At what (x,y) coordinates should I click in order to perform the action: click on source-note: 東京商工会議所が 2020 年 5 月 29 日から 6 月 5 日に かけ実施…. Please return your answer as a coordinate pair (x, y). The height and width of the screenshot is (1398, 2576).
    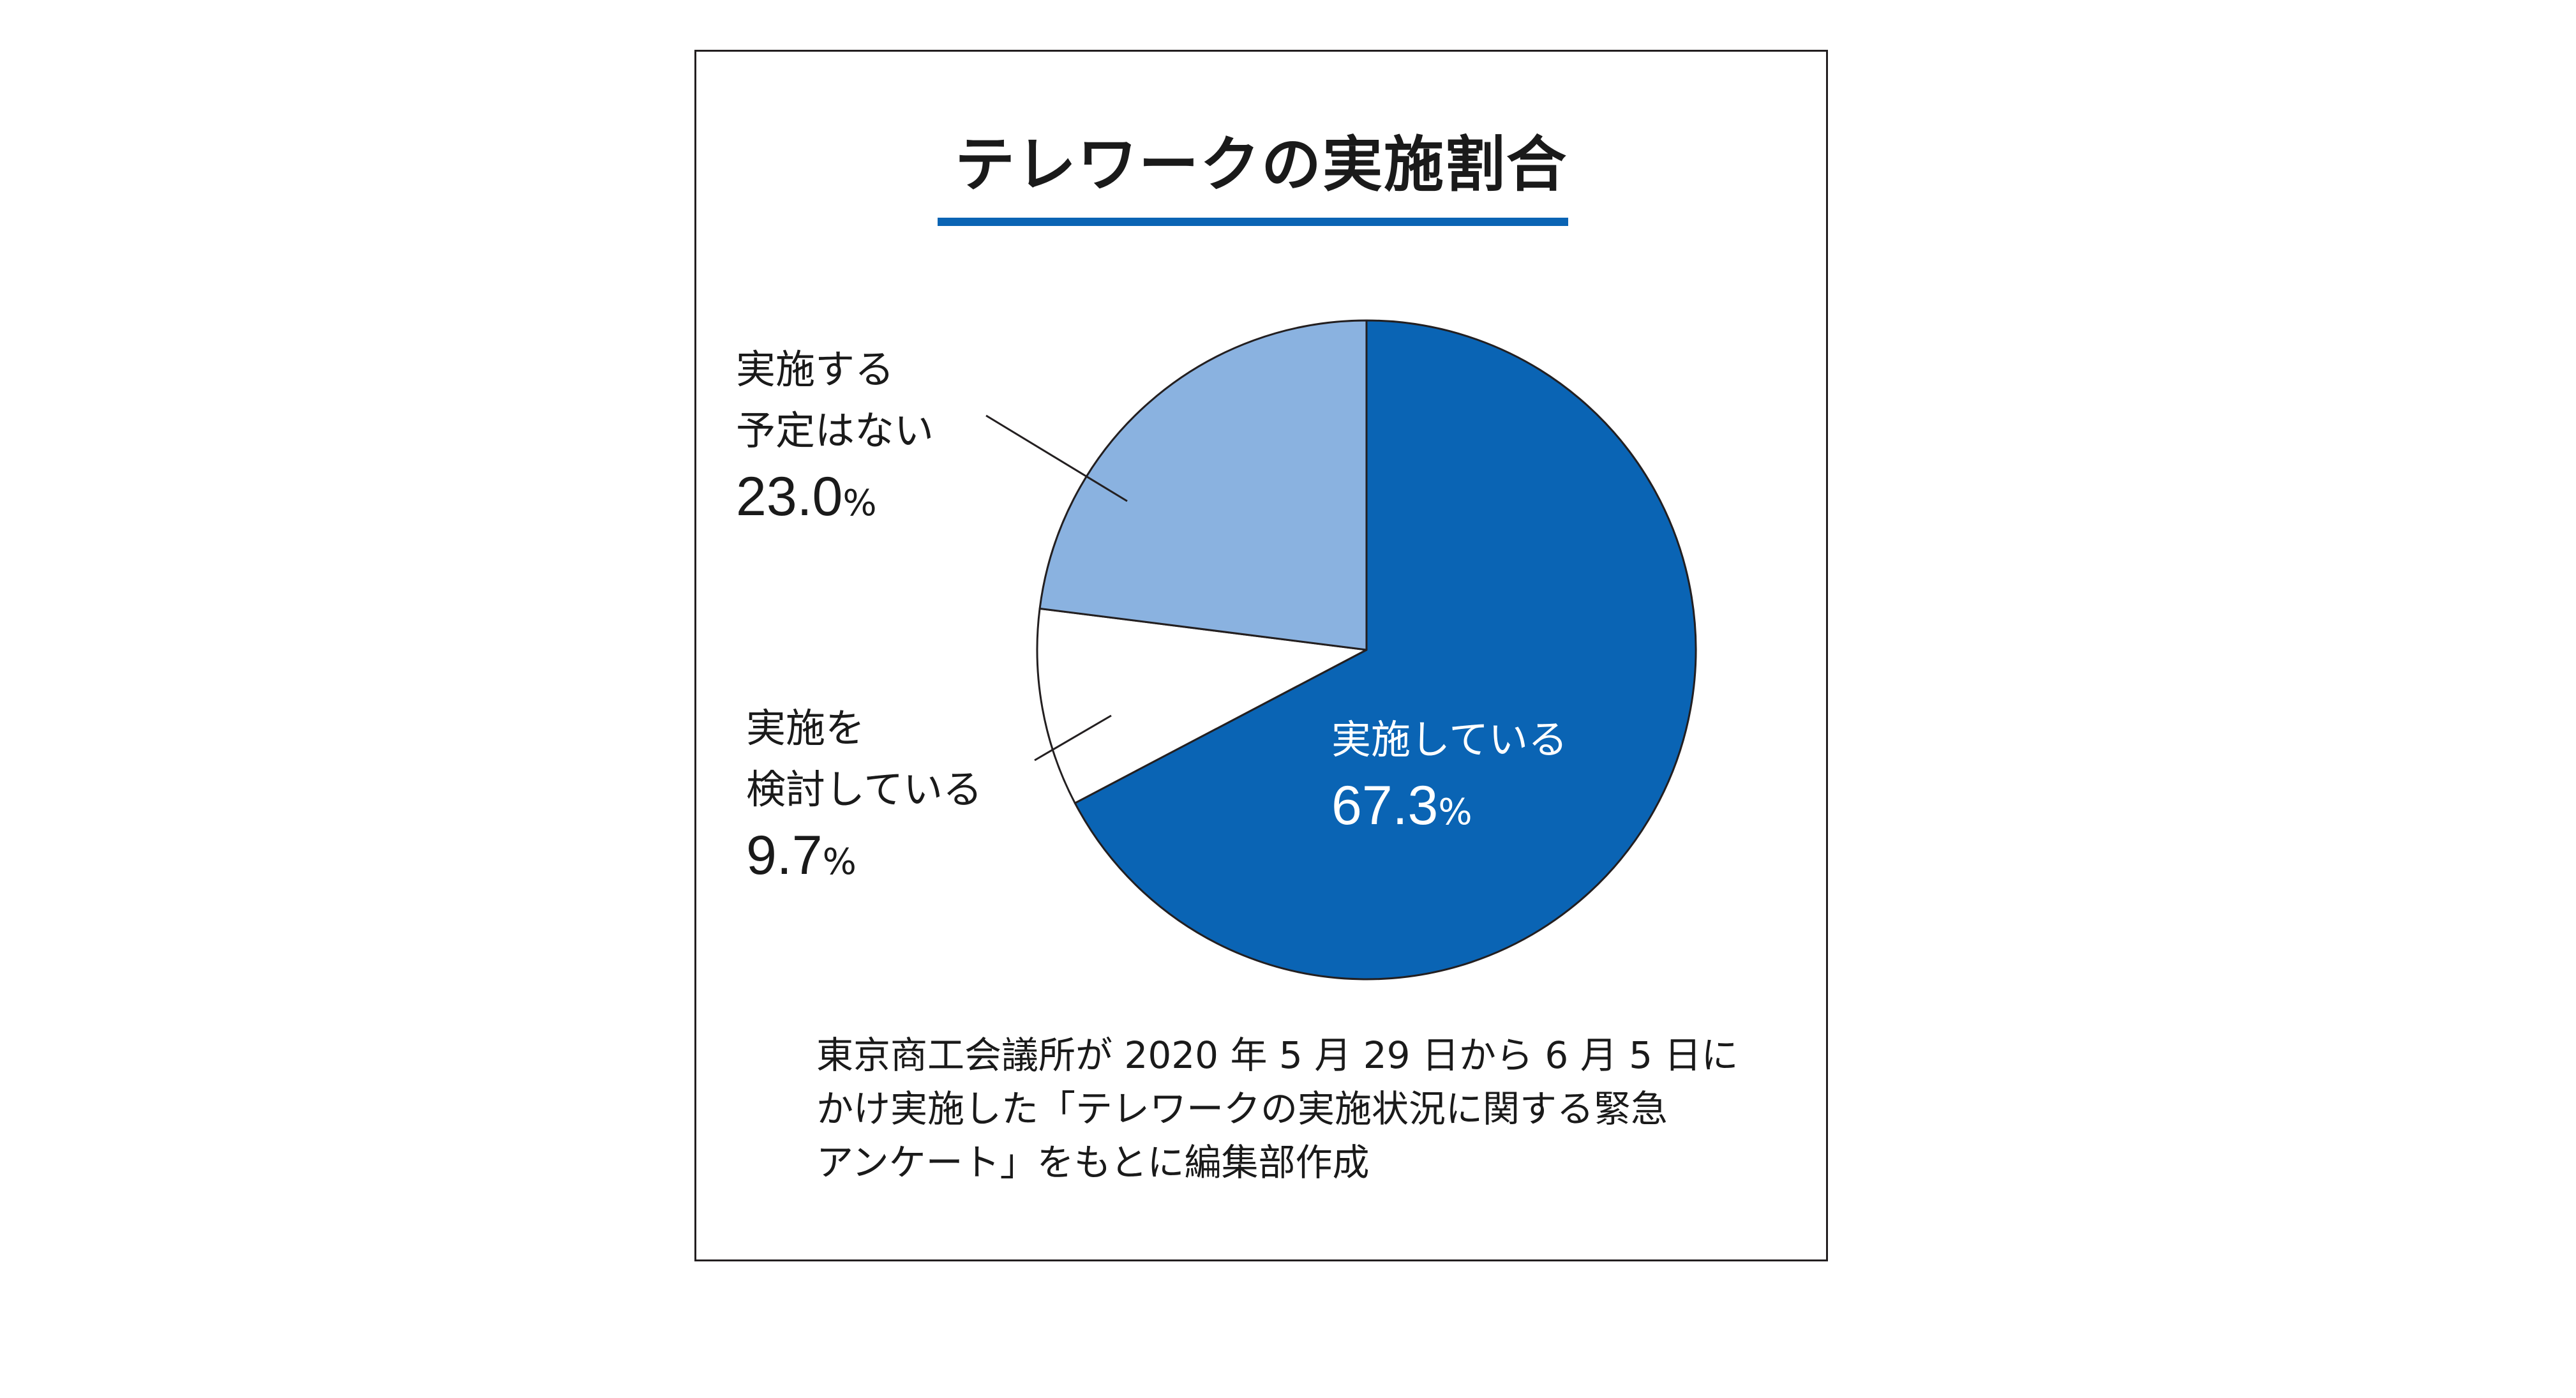
    Looking at the image, I should click on (1277, 1108).